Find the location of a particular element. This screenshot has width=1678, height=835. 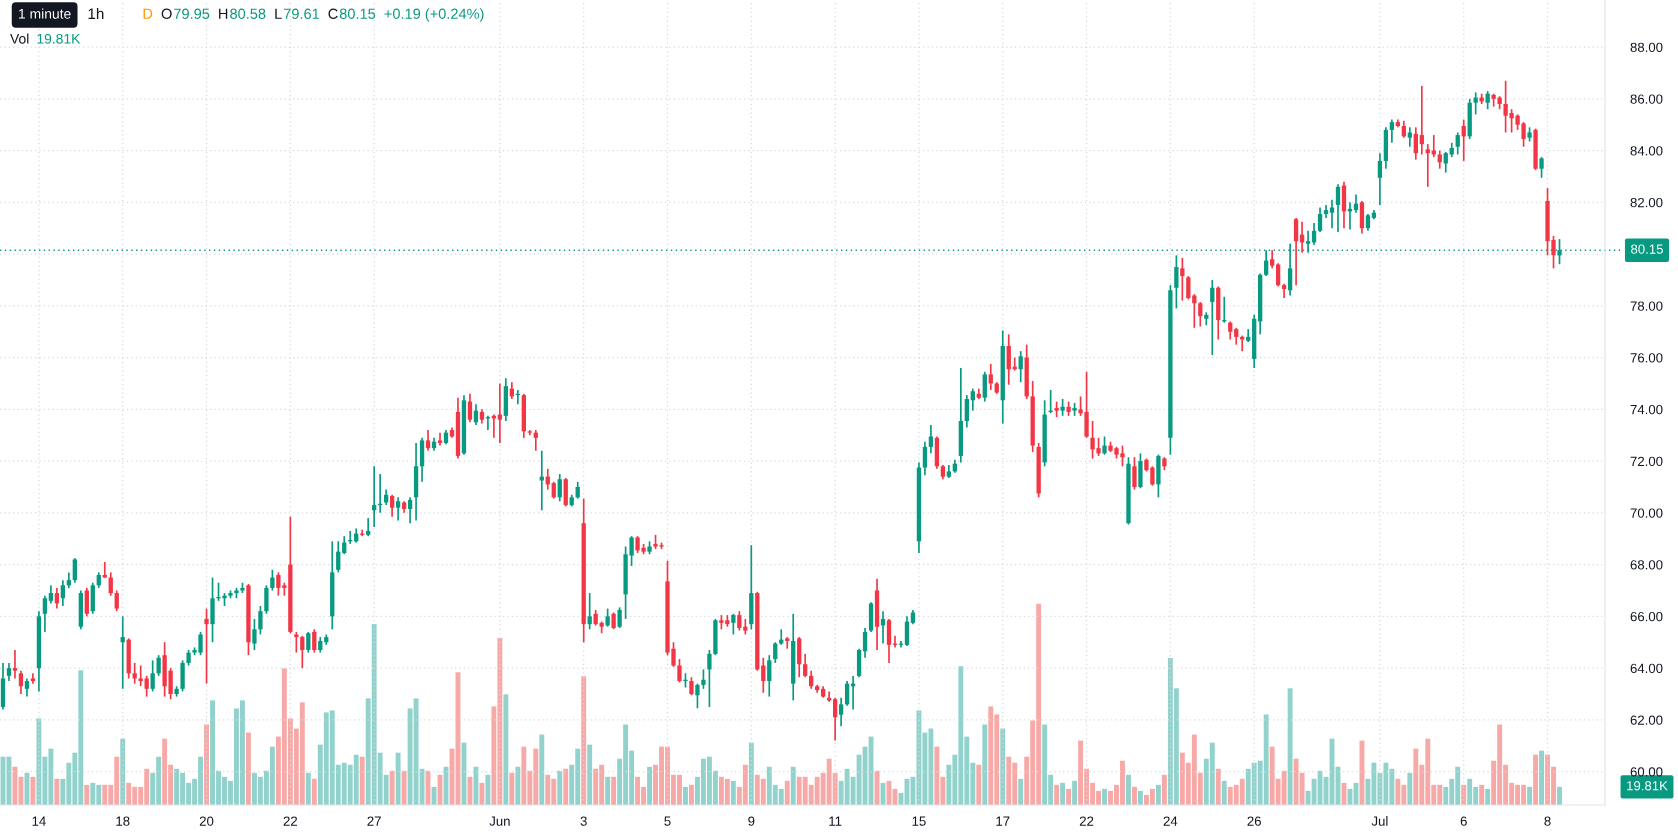

annotation: 1 minute is located at coordinates (45, 13).